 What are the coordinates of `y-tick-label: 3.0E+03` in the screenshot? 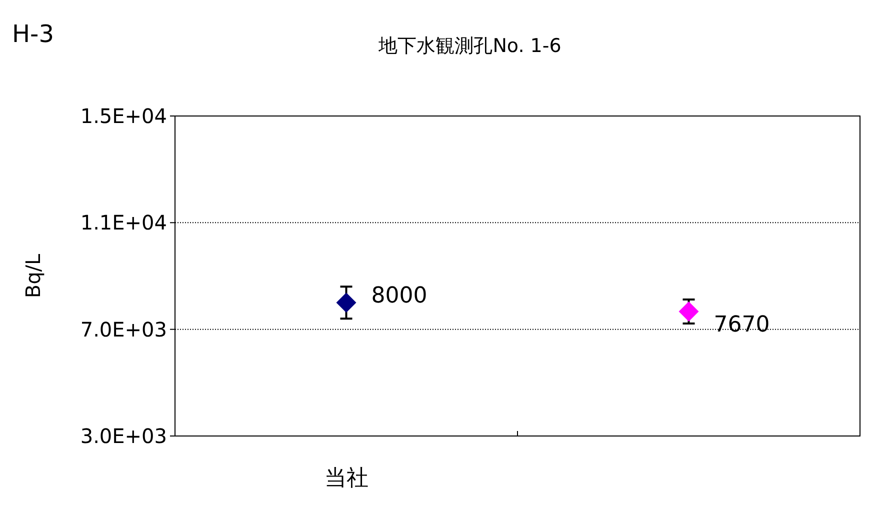 It's located at (123, 436).